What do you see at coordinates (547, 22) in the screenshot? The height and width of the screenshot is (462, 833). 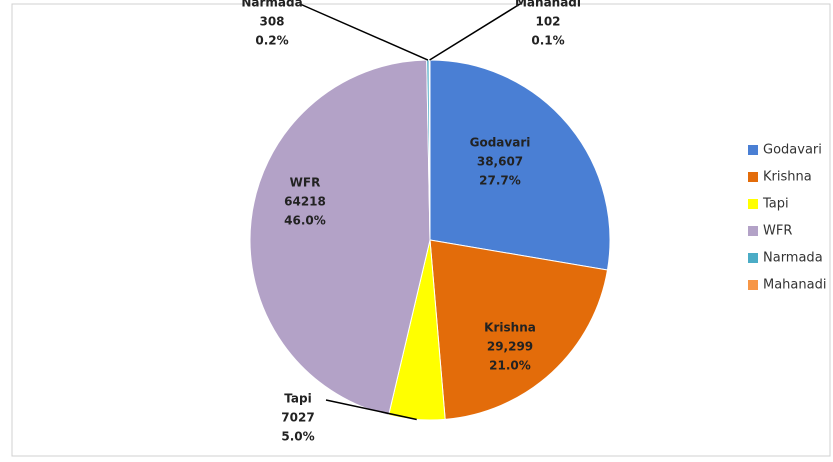 I see `data-label-value: 102` at bounding box center [547, 22].